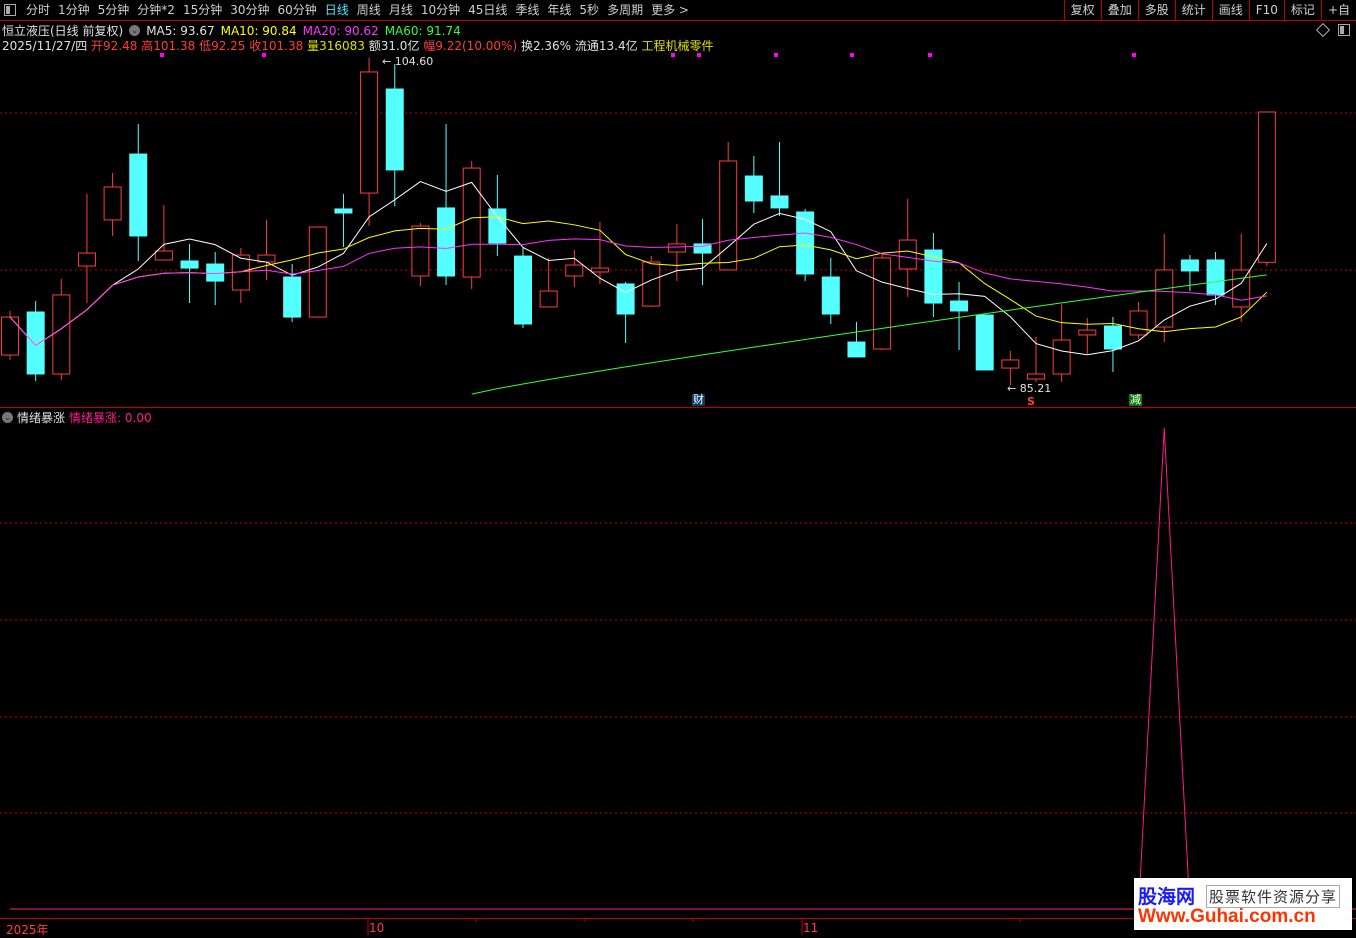 This screenshot has width=1356, height=938. I want to click on xaxis-label-oct: 10, so click(377, 928).